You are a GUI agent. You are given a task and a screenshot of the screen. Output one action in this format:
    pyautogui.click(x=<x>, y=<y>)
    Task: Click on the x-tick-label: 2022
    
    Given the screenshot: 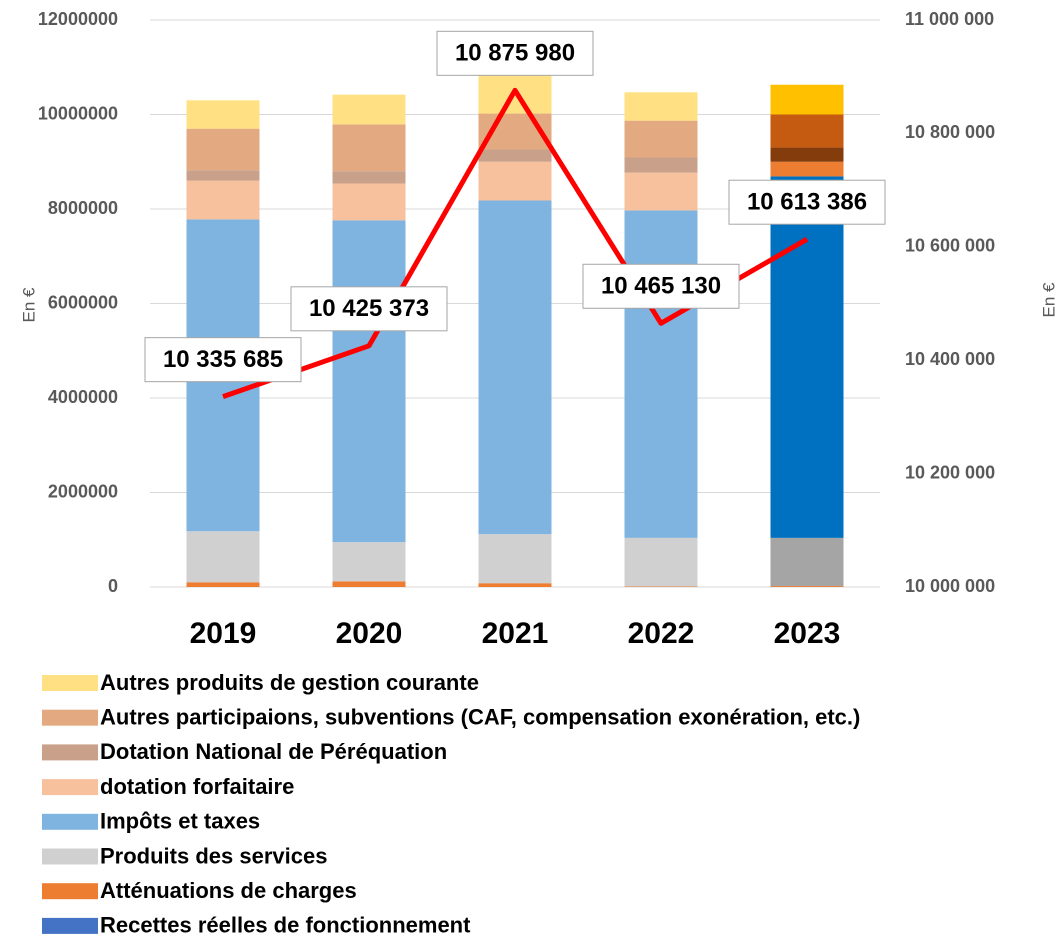 What is the action you would take?
    pyautogui.click(x=661, y=633)
    